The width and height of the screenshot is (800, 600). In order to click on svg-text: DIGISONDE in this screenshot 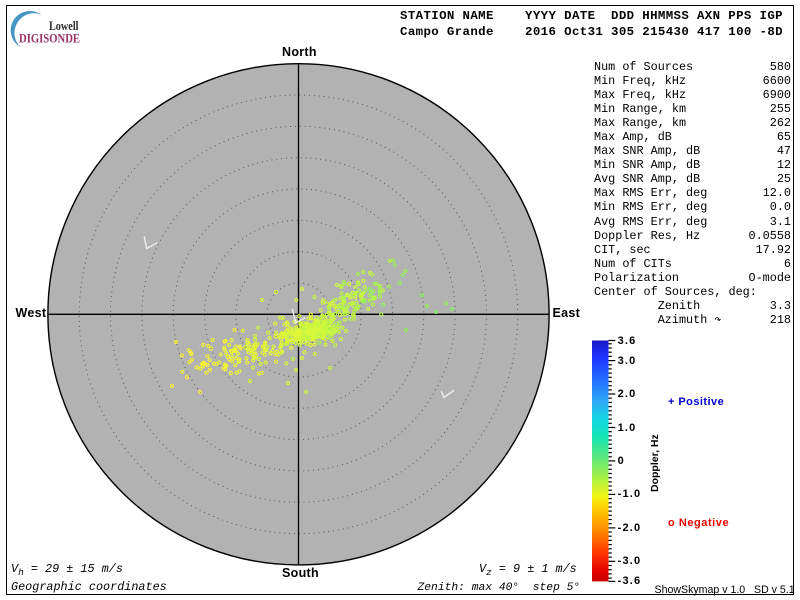, I will do `click(49, 39)`.